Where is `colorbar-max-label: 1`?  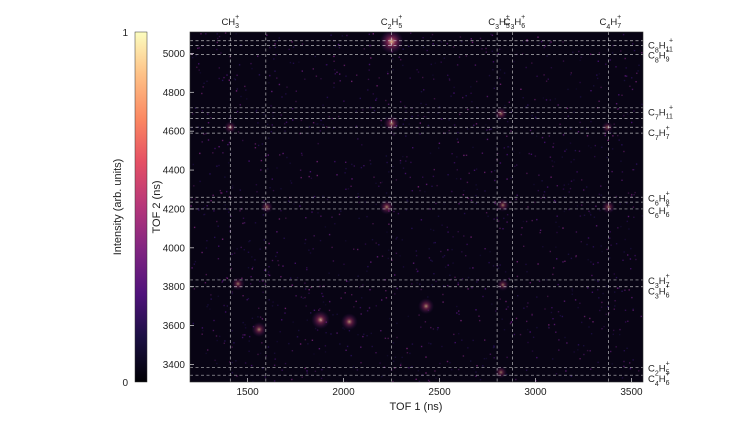
colorbar-max-label: 1 is located at coordinates (125, 33).